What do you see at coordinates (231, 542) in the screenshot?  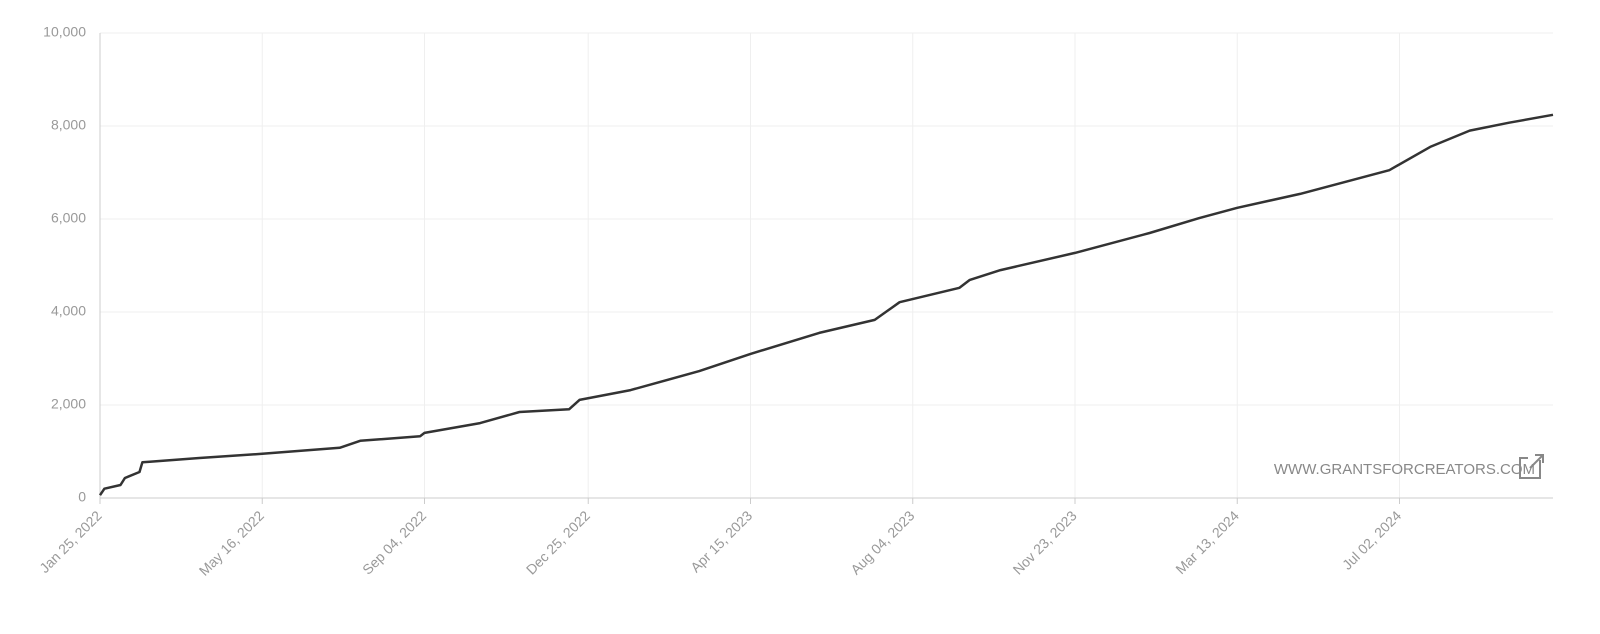 I see `x-tick-label: May 16, 2022` at bounding box center [231, 542].